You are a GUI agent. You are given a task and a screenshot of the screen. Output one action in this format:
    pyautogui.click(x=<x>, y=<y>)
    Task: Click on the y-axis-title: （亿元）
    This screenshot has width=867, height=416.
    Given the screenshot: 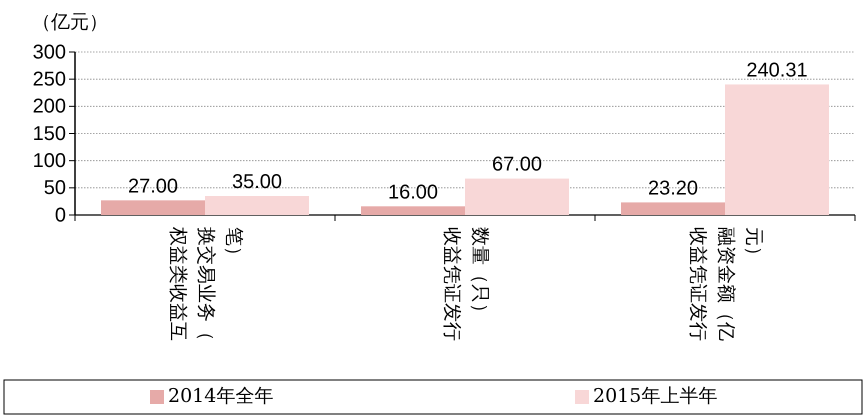 What is the action you would take?
    pyautogui.click(x=70, y=22)
    